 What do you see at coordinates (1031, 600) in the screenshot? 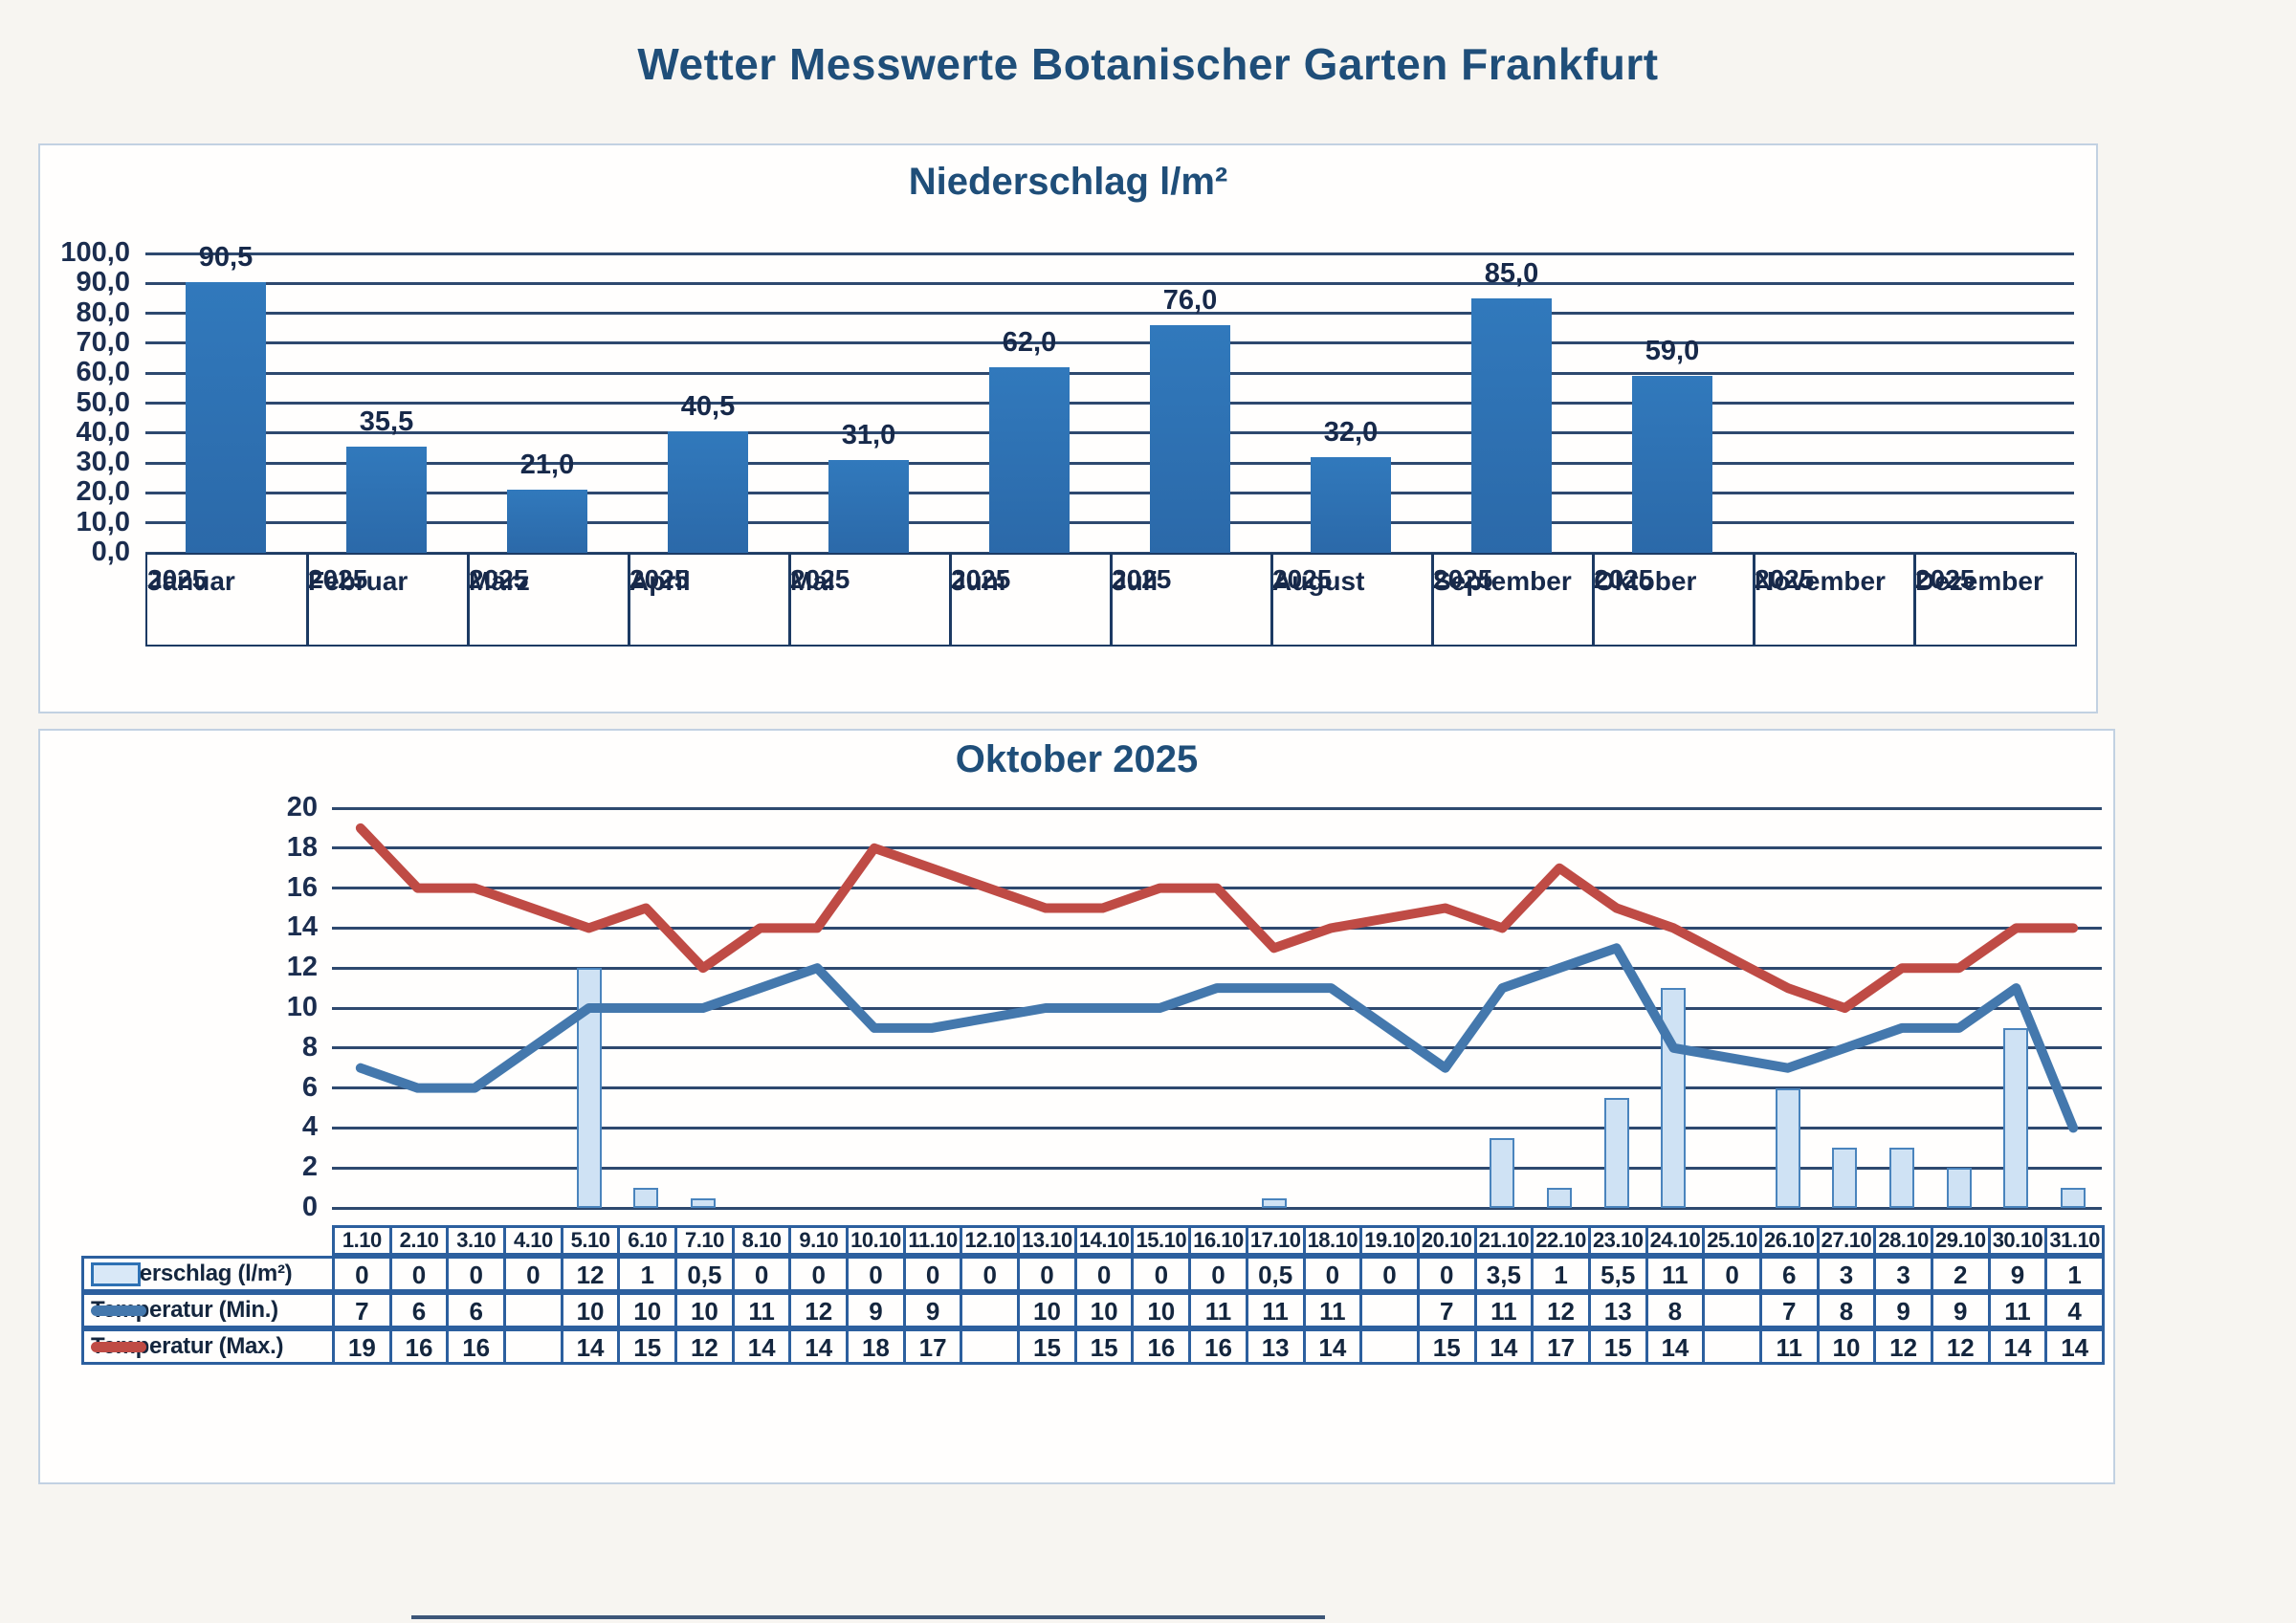
I see `month-axis-cell-juni: Juni 2025` at bounding box center [1031, 600].